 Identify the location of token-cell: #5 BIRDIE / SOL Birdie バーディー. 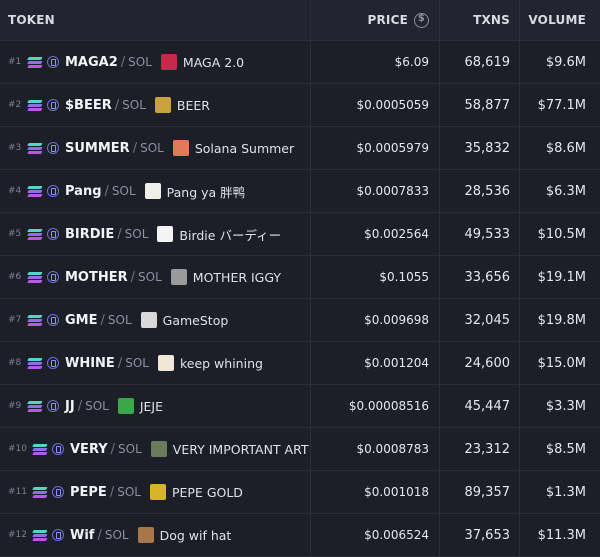
(155, 234).